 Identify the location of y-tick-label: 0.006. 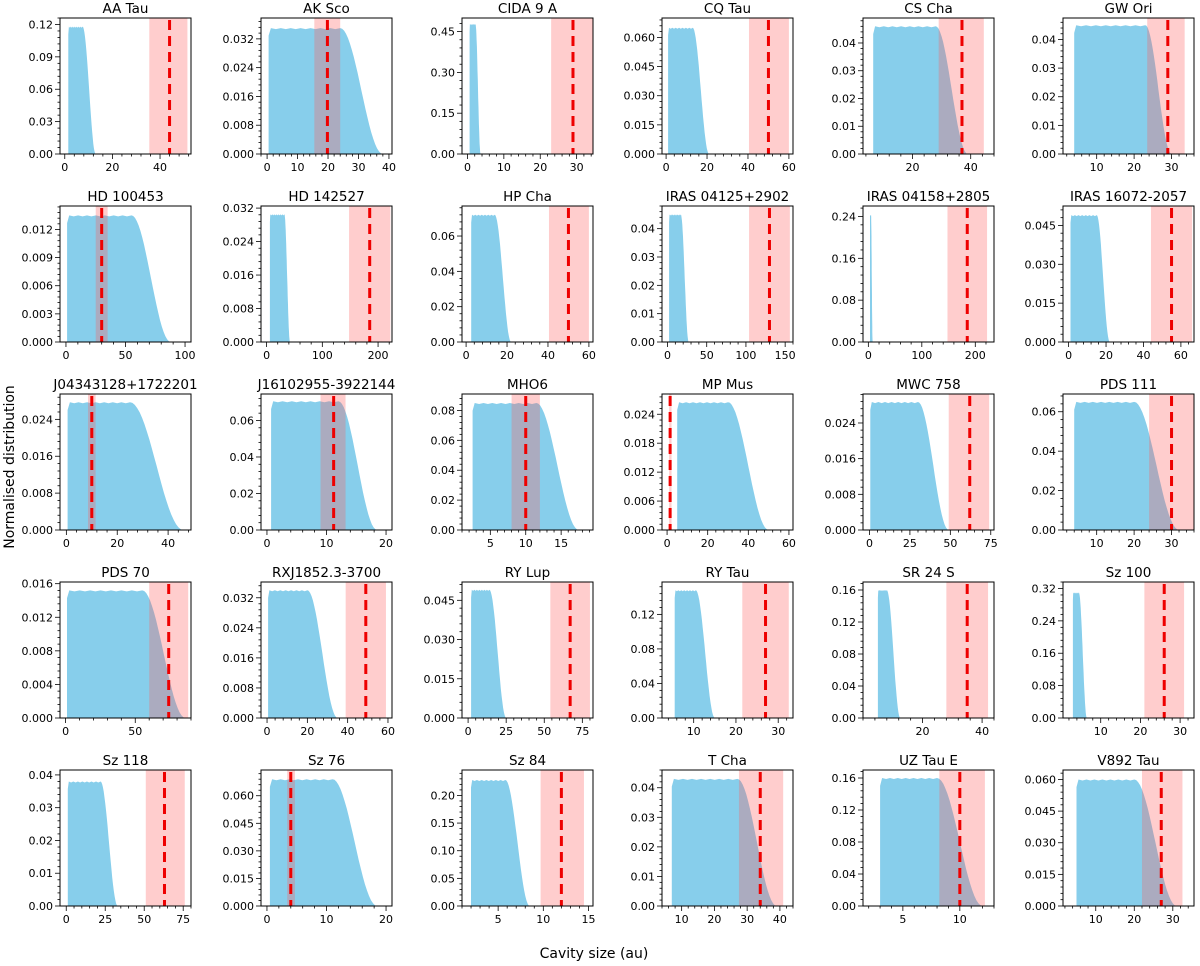
(38, 286).